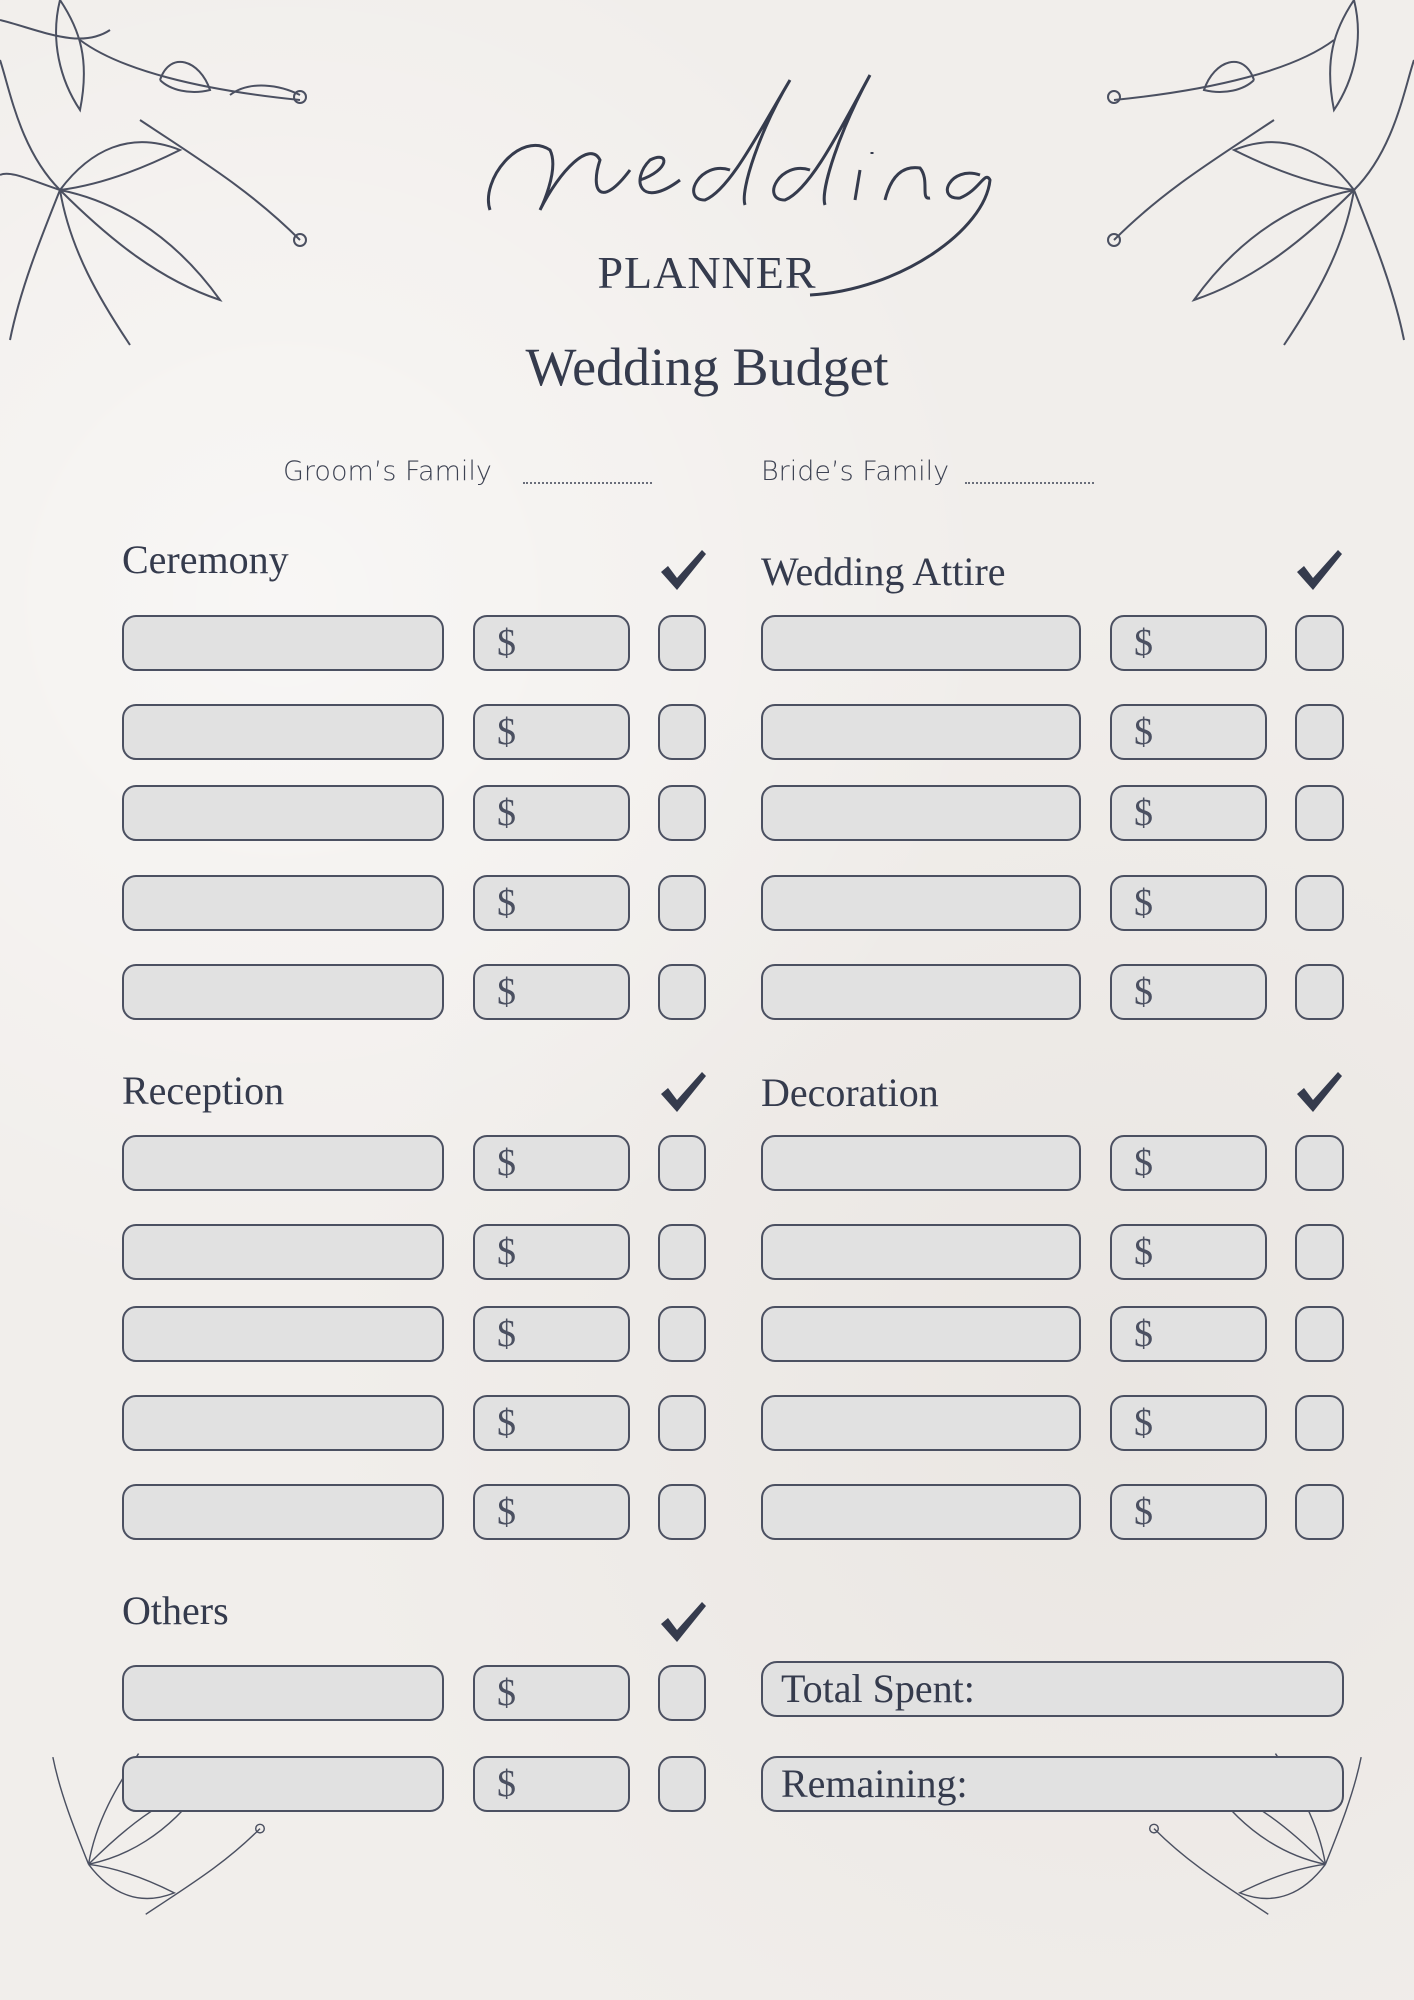  I want to click on remaining-label: Remaining:, so click(874, 1783).